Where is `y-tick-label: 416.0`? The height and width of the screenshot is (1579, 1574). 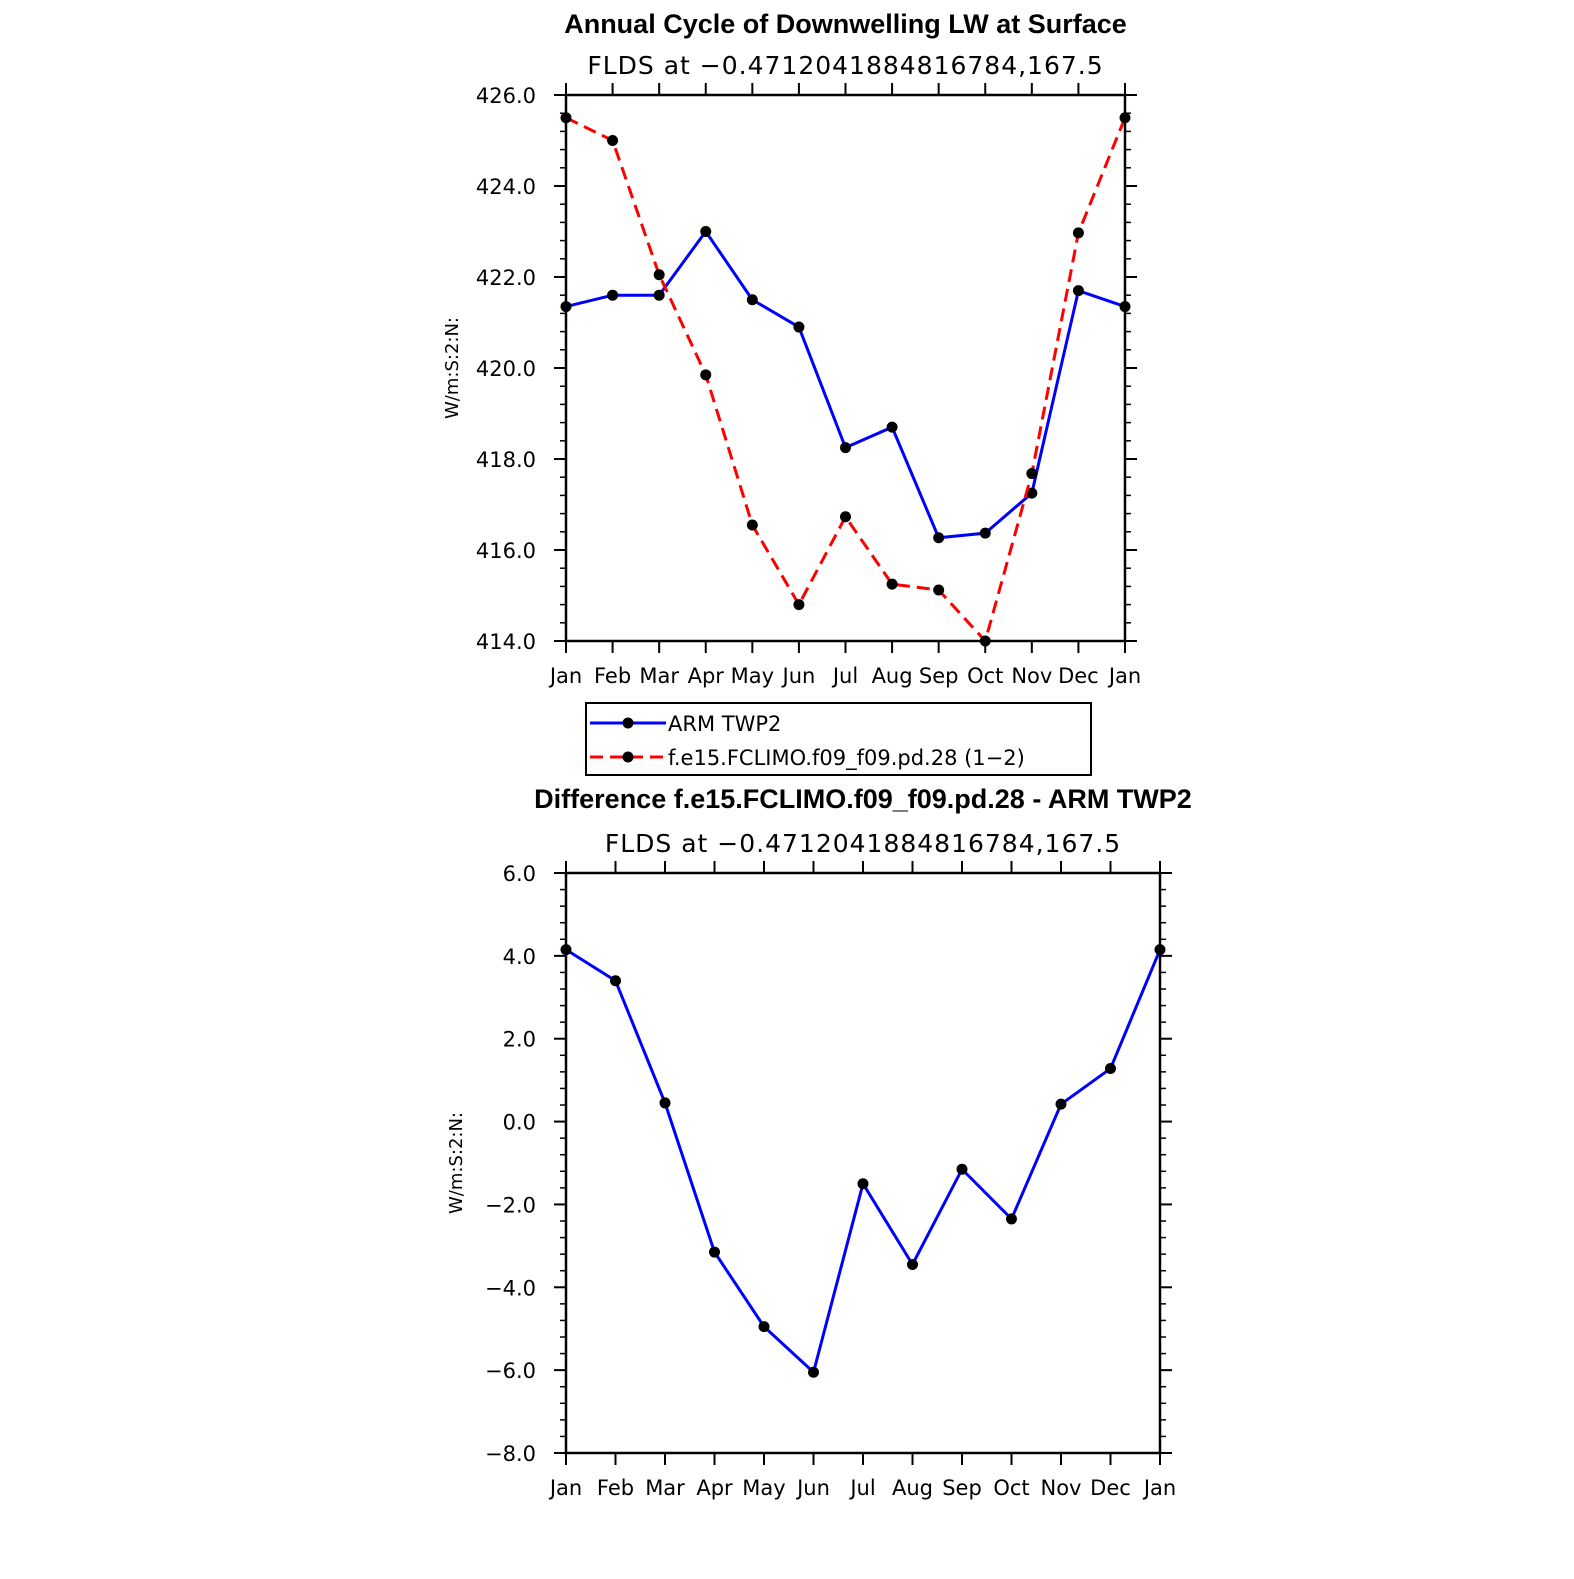
y-tick-label: 416.0 is located at coordinates (506, 551).